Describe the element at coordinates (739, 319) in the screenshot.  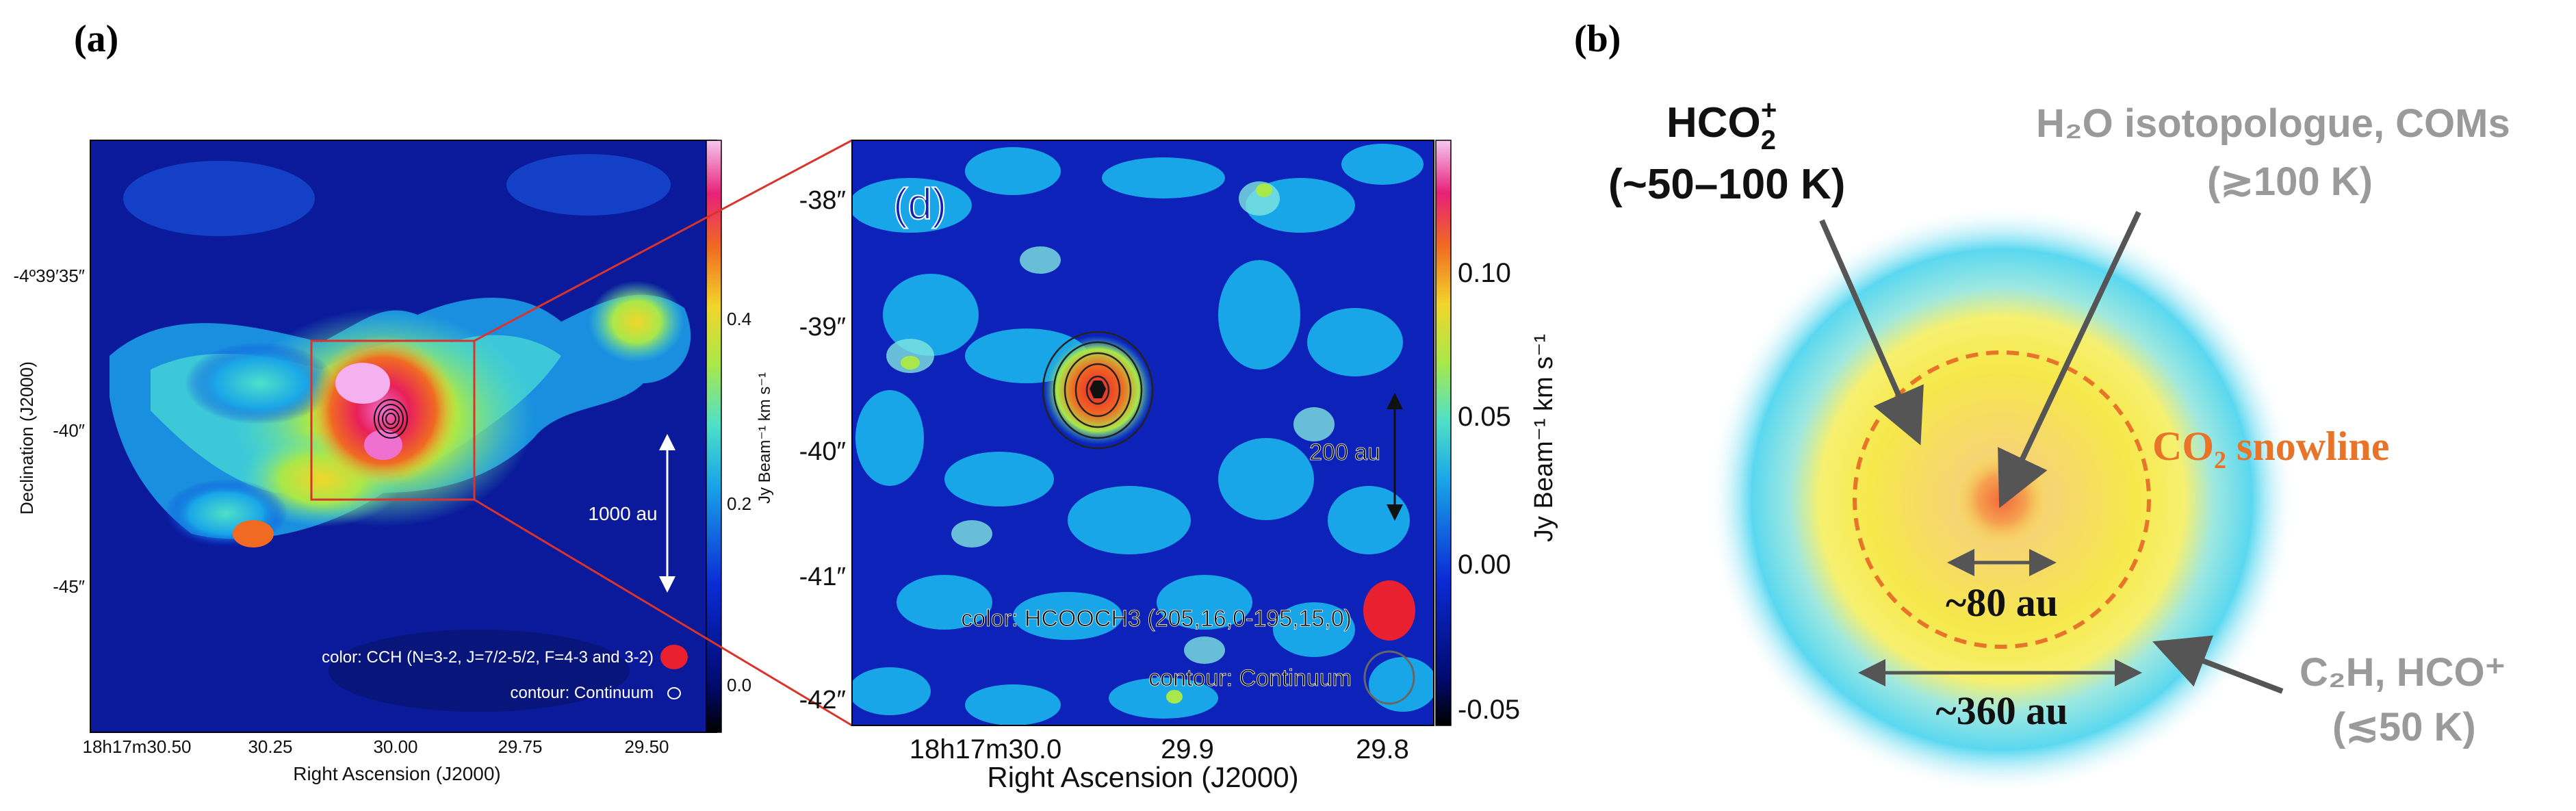
I see `panel-a-cbtick-1: 0.4` at that location.